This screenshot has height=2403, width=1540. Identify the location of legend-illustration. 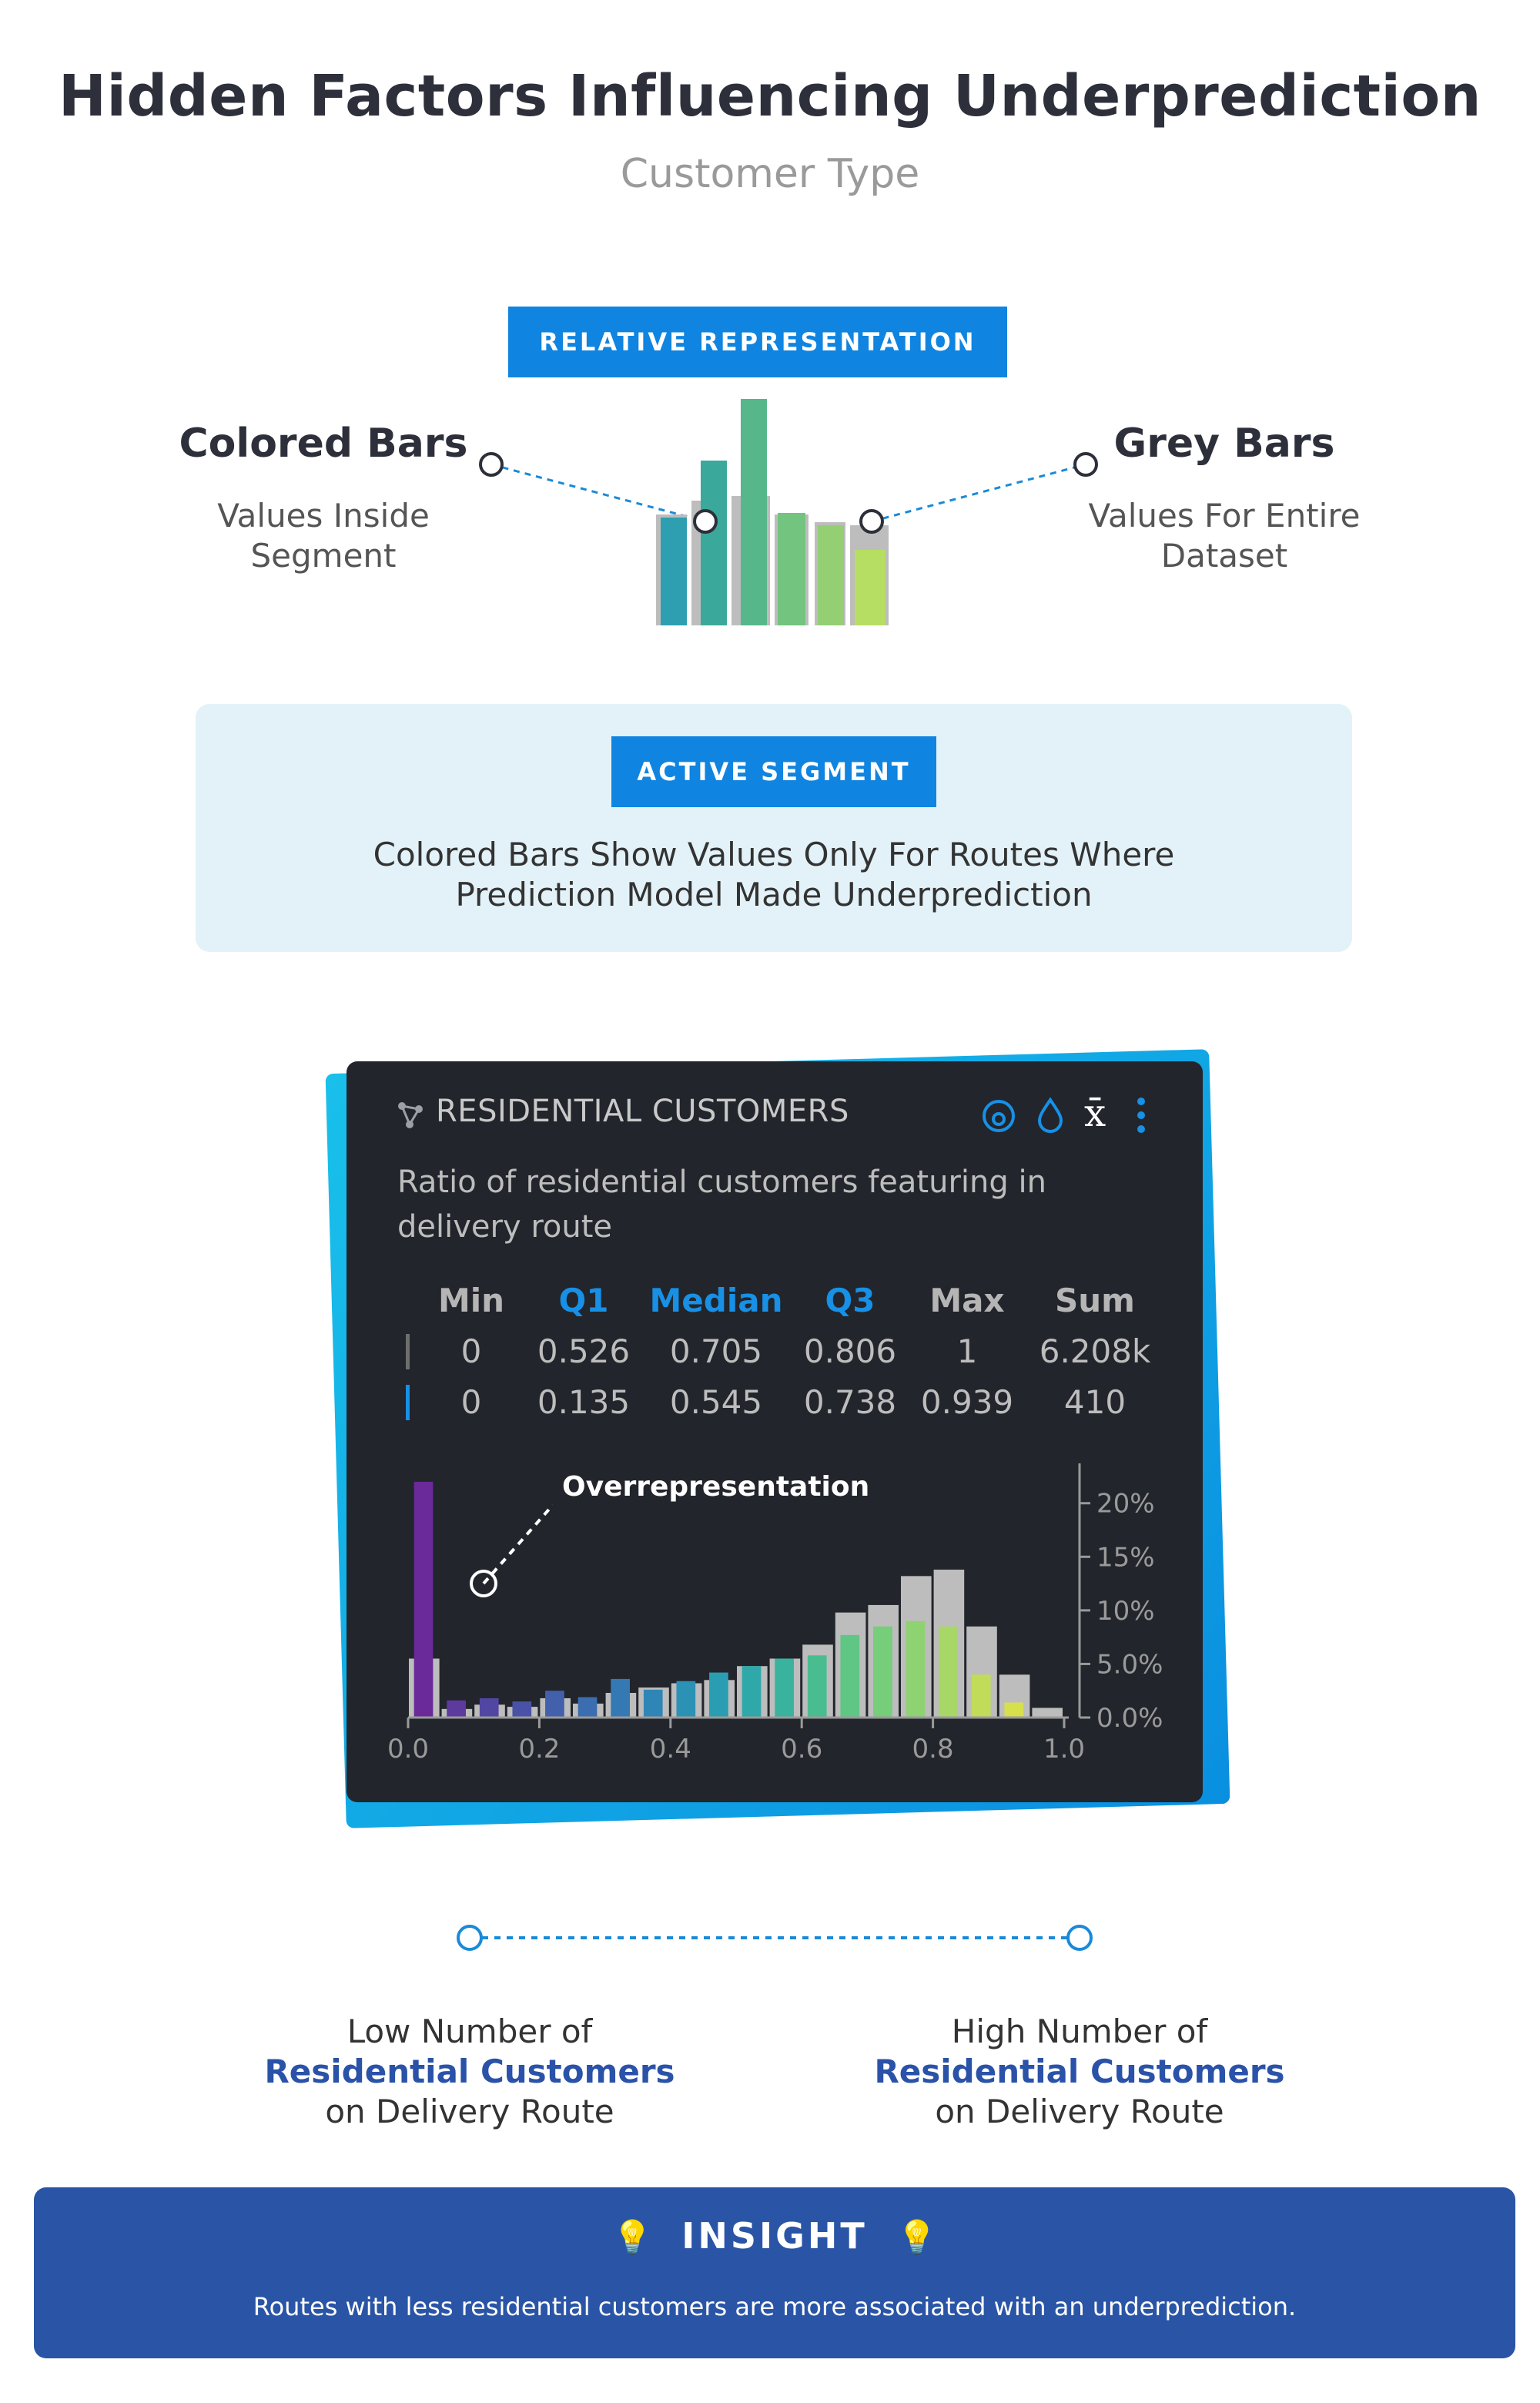
(788, 512).